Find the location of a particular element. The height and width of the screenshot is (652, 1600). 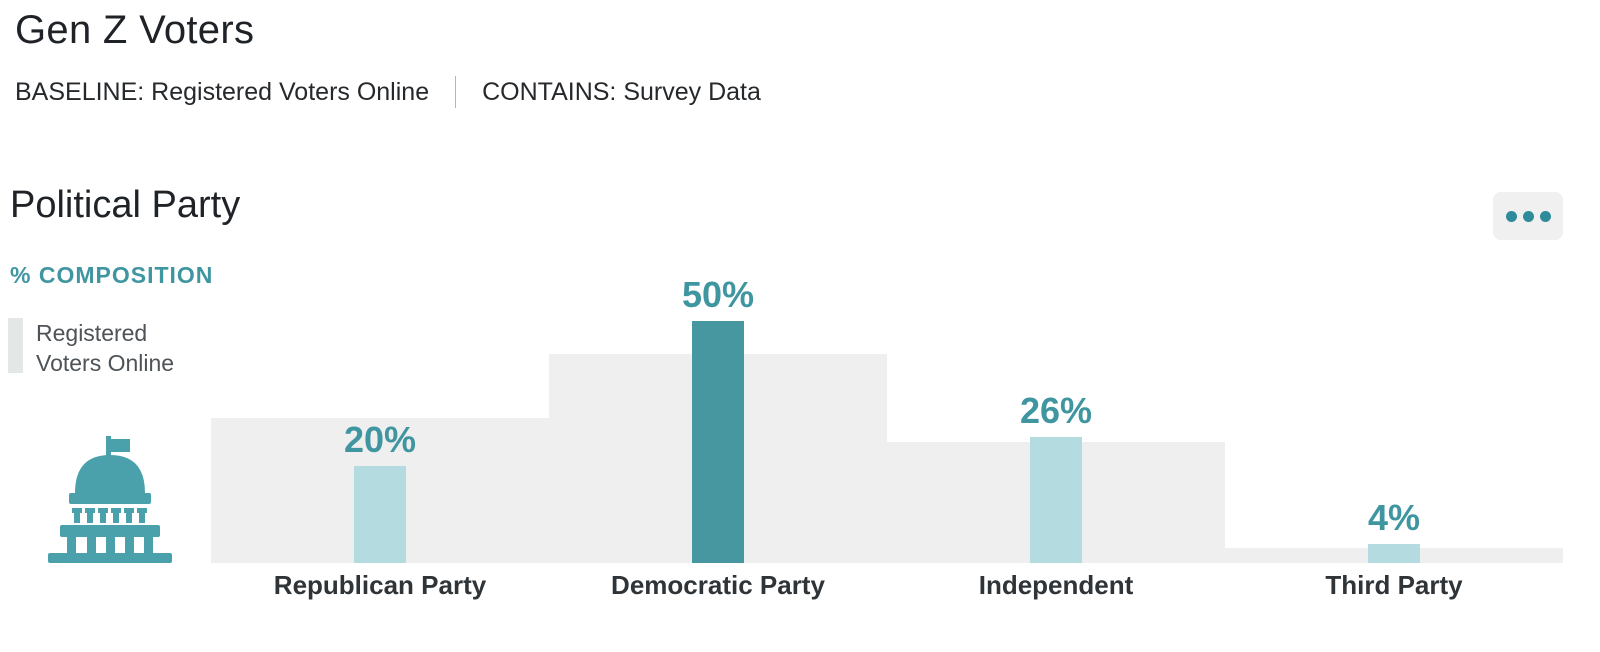

category-label: Third Party is located at coordinates (1394, 585).